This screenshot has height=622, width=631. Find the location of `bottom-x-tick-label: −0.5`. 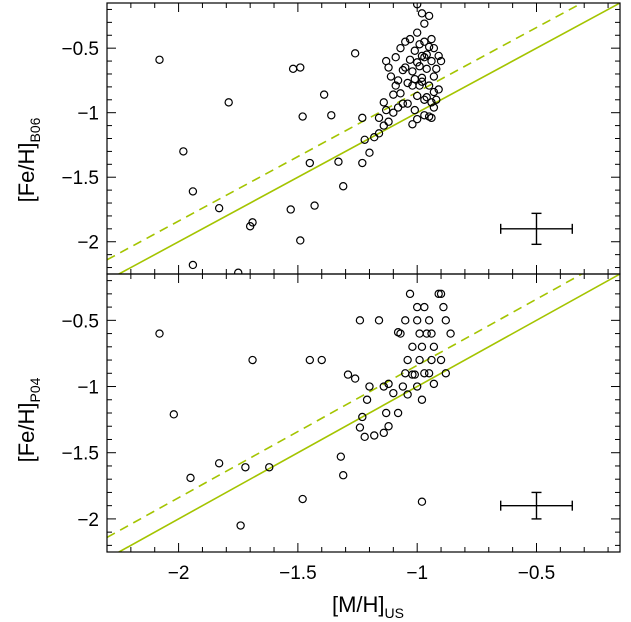

bottom-x-tick-label: −0.5 is located at coordinates (537, 573).